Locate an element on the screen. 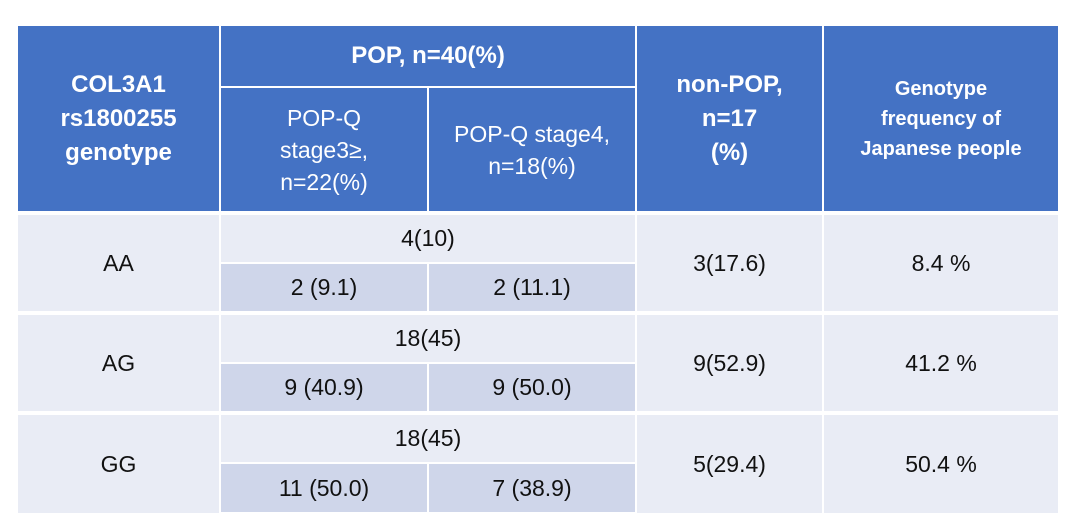 This screenshot has width=1080, height=530. pop-group-header-label: POP, n=40(%) is located at coordinates (428, 55).